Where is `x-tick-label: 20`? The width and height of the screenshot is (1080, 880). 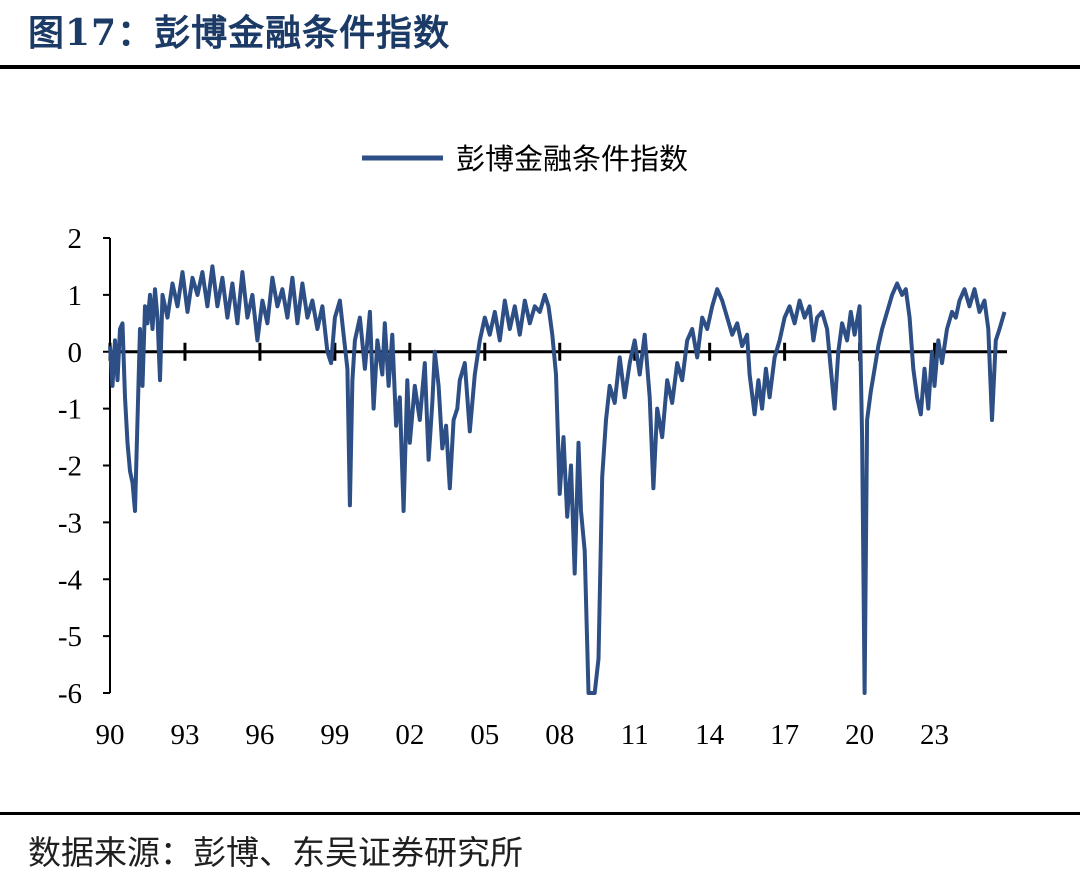
x-tick-label: 20 is located at coordinates (859, 735).